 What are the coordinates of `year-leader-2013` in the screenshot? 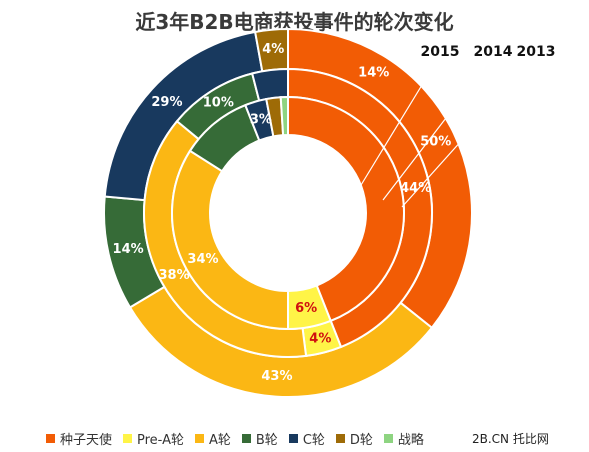 It's located at (467, 134).